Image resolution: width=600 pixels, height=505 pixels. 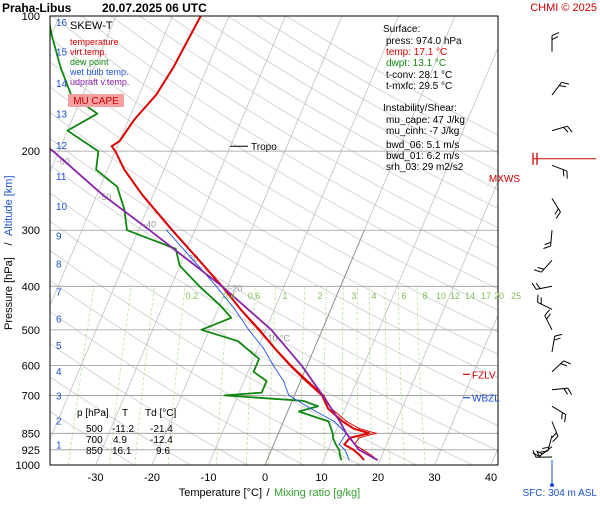 What do you see at coordinates (422, 156) in the screenshot?
I see `instability-value: bwd_01: 6.2 m/s` at bounding box center [422, 156].